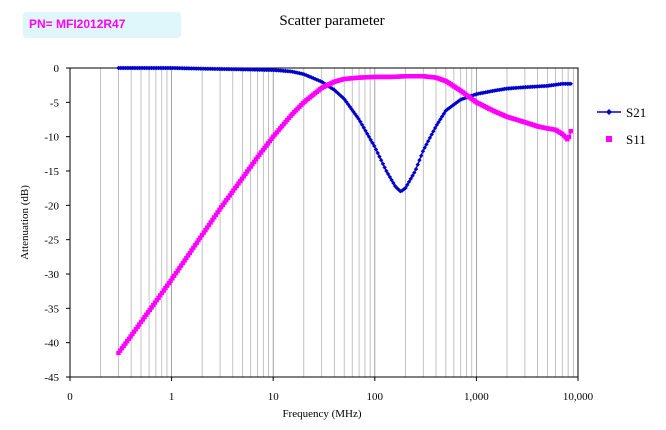 The image size is (666, 430). Describe the element at coordinates (51, 275) in the screenshot. I see `y-tick-label: -30` at that location.